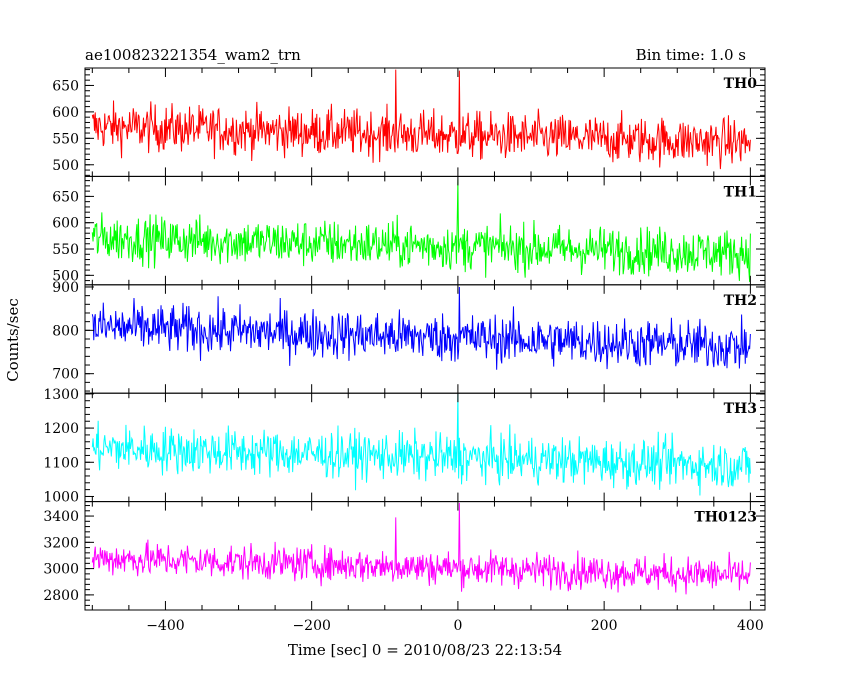  I want to click on bin-time-label: Bin time: 1.0 s, so click(691, 55).